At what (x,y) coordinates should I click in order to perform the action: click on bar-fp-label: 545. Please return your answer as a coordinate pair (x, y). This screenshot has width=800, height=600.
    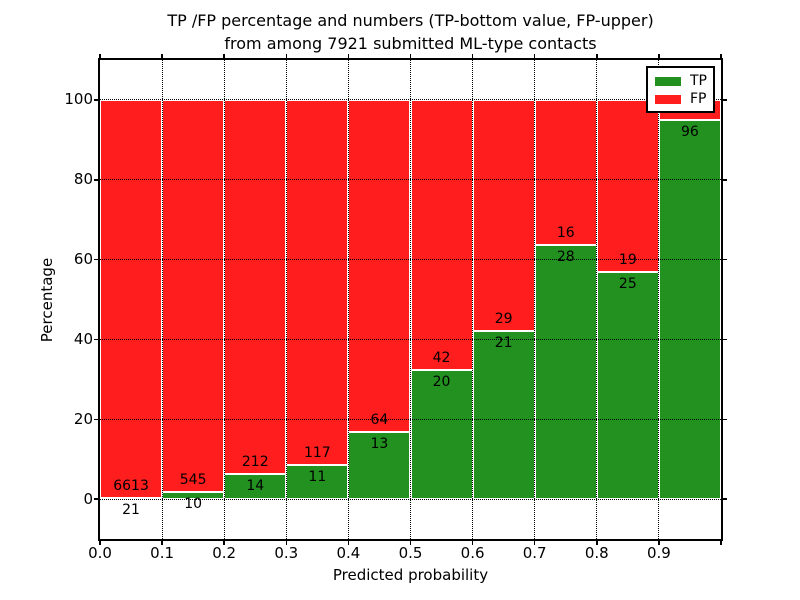
    Looking at the image, I should click on (193, 479).